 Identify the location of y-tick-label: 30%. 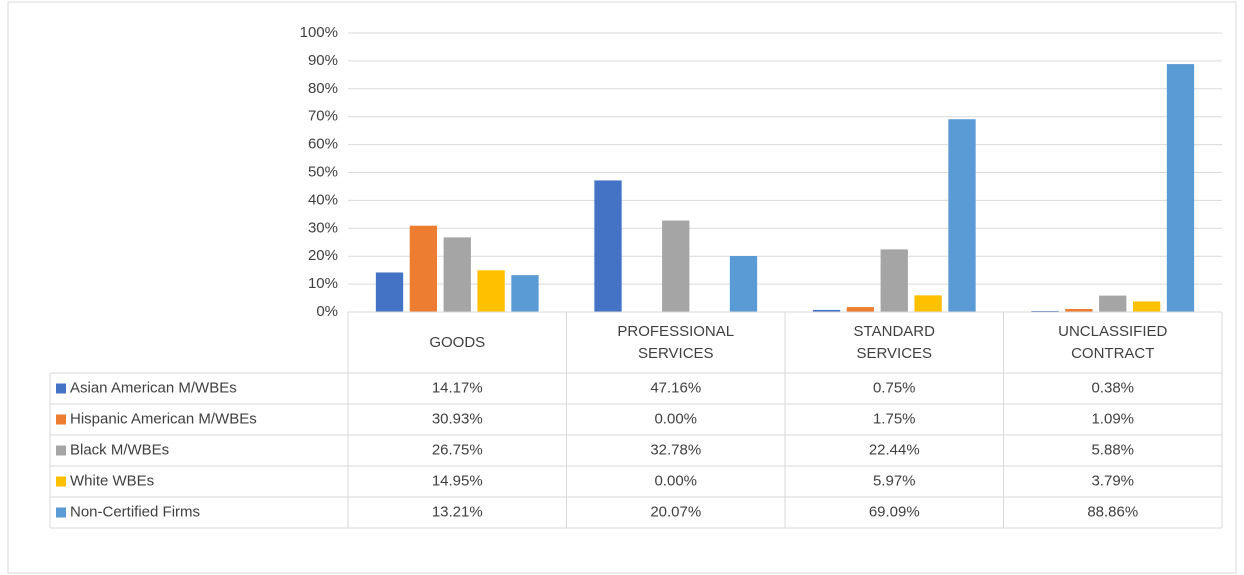
(323, 227).